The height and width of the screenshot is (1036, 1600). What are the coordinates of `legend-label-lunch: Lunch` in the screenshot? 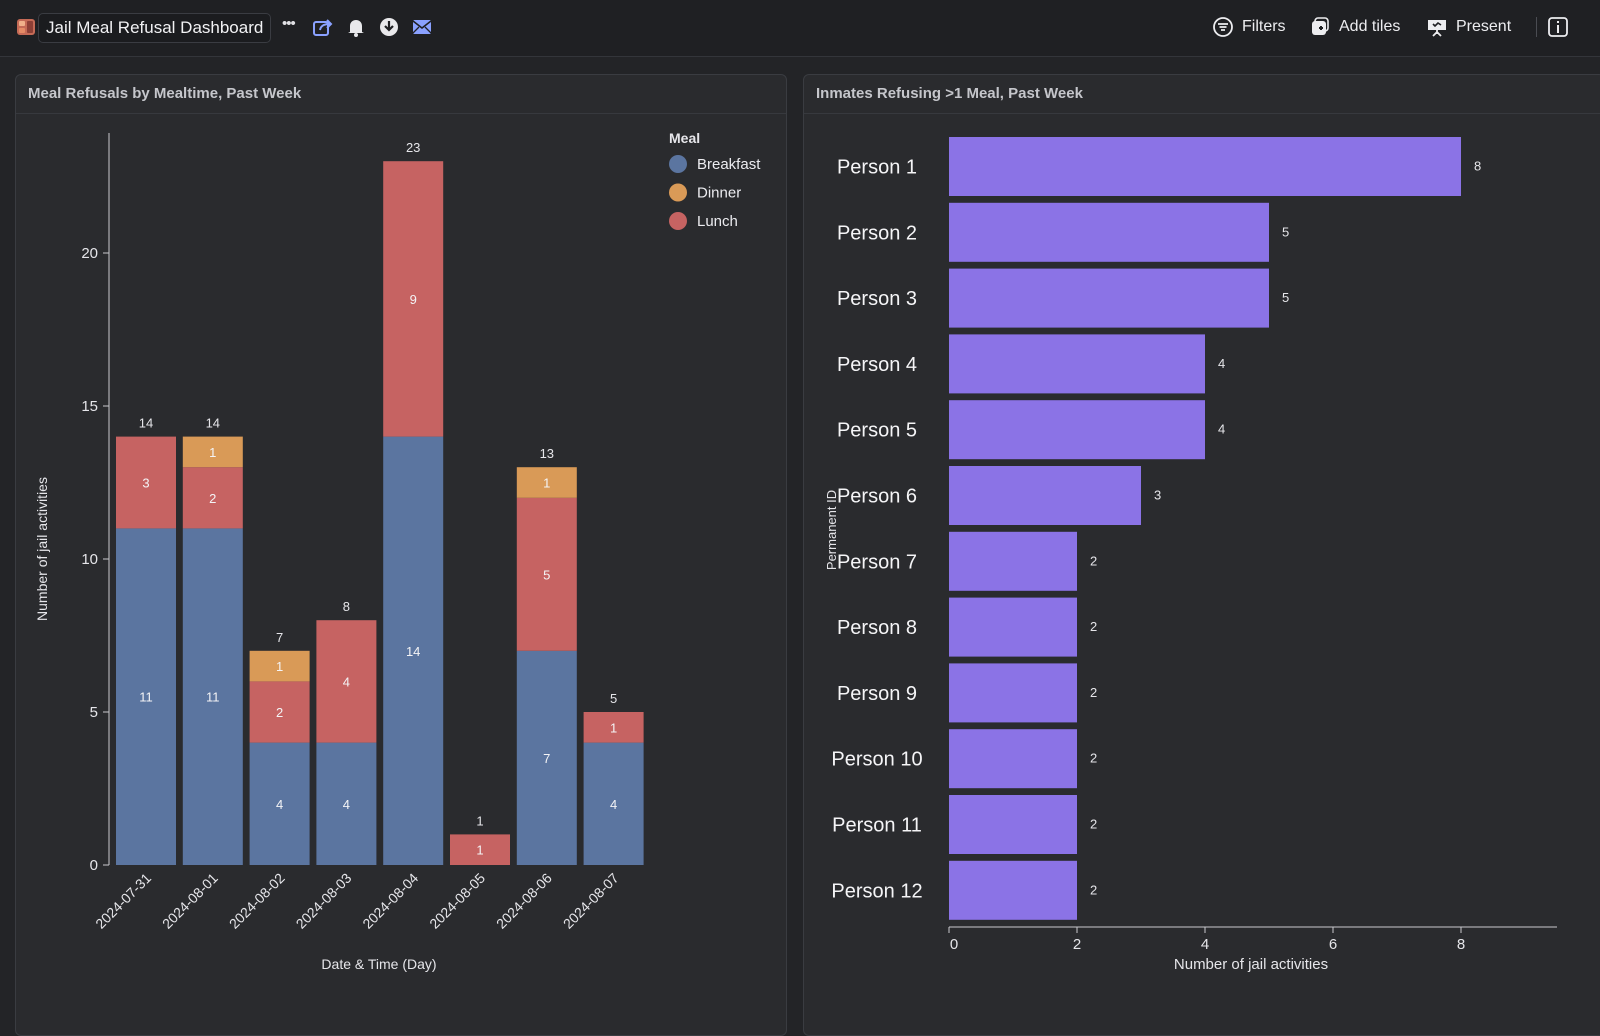 It's located at (717, 221).